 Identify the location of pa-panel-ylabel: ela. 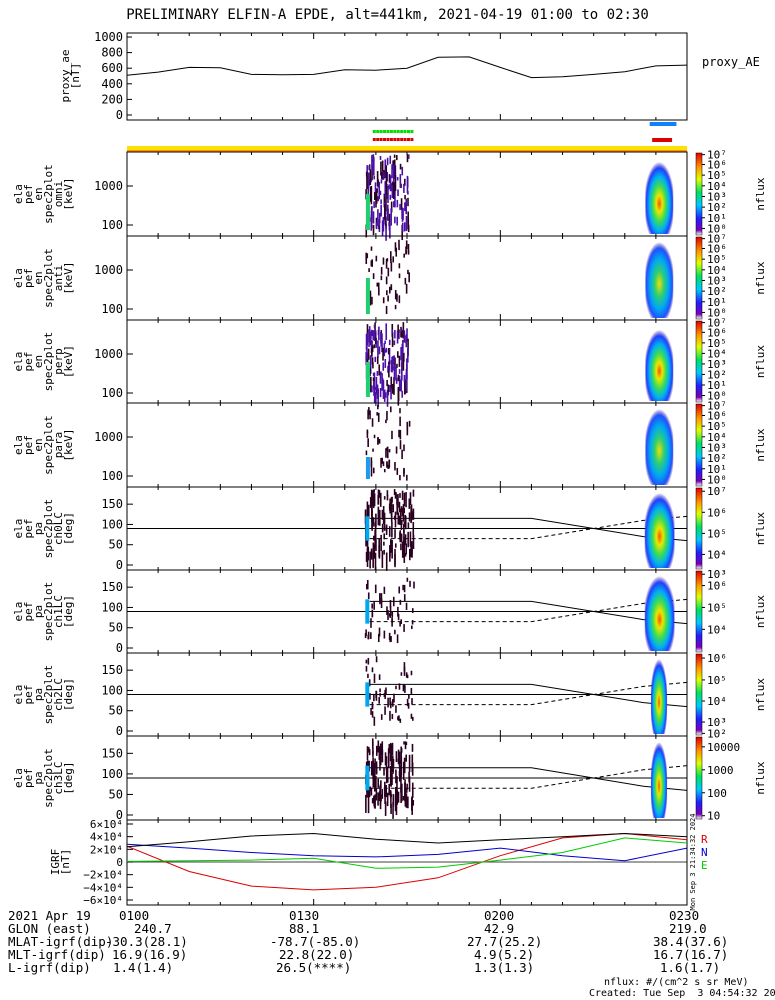
(18, 612).